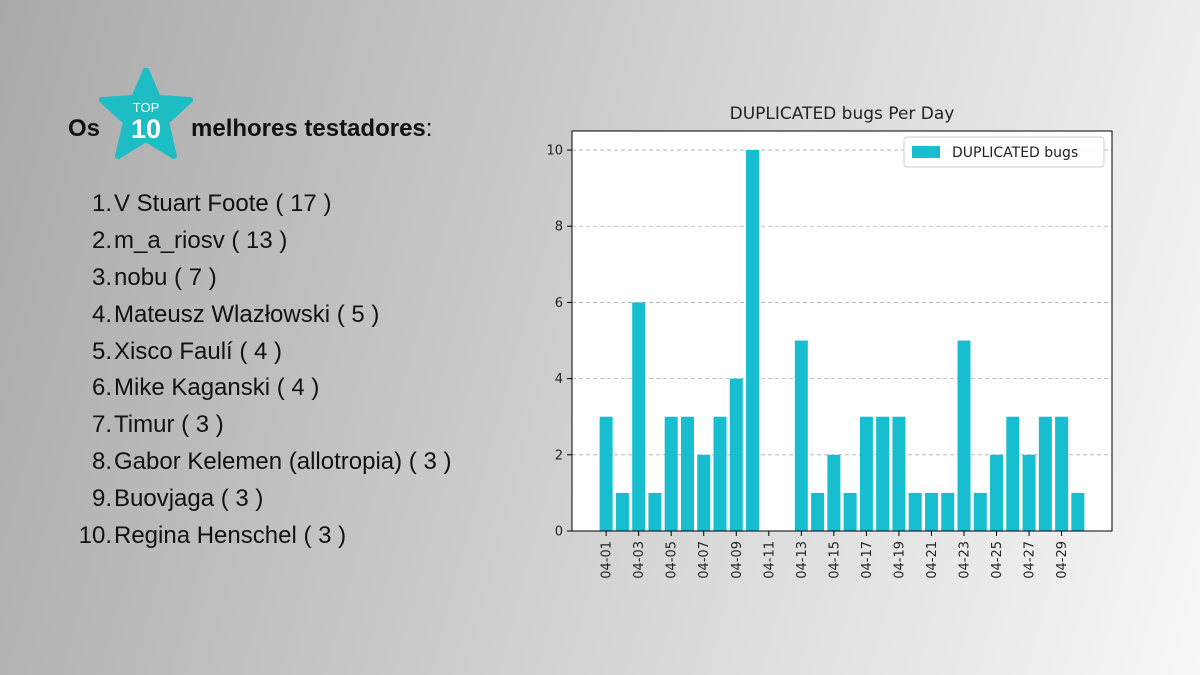 This screenshot has height=675, width=1200. I want to click on tester-name: V Stuart Foote ( 17 ), so click(223, 203).